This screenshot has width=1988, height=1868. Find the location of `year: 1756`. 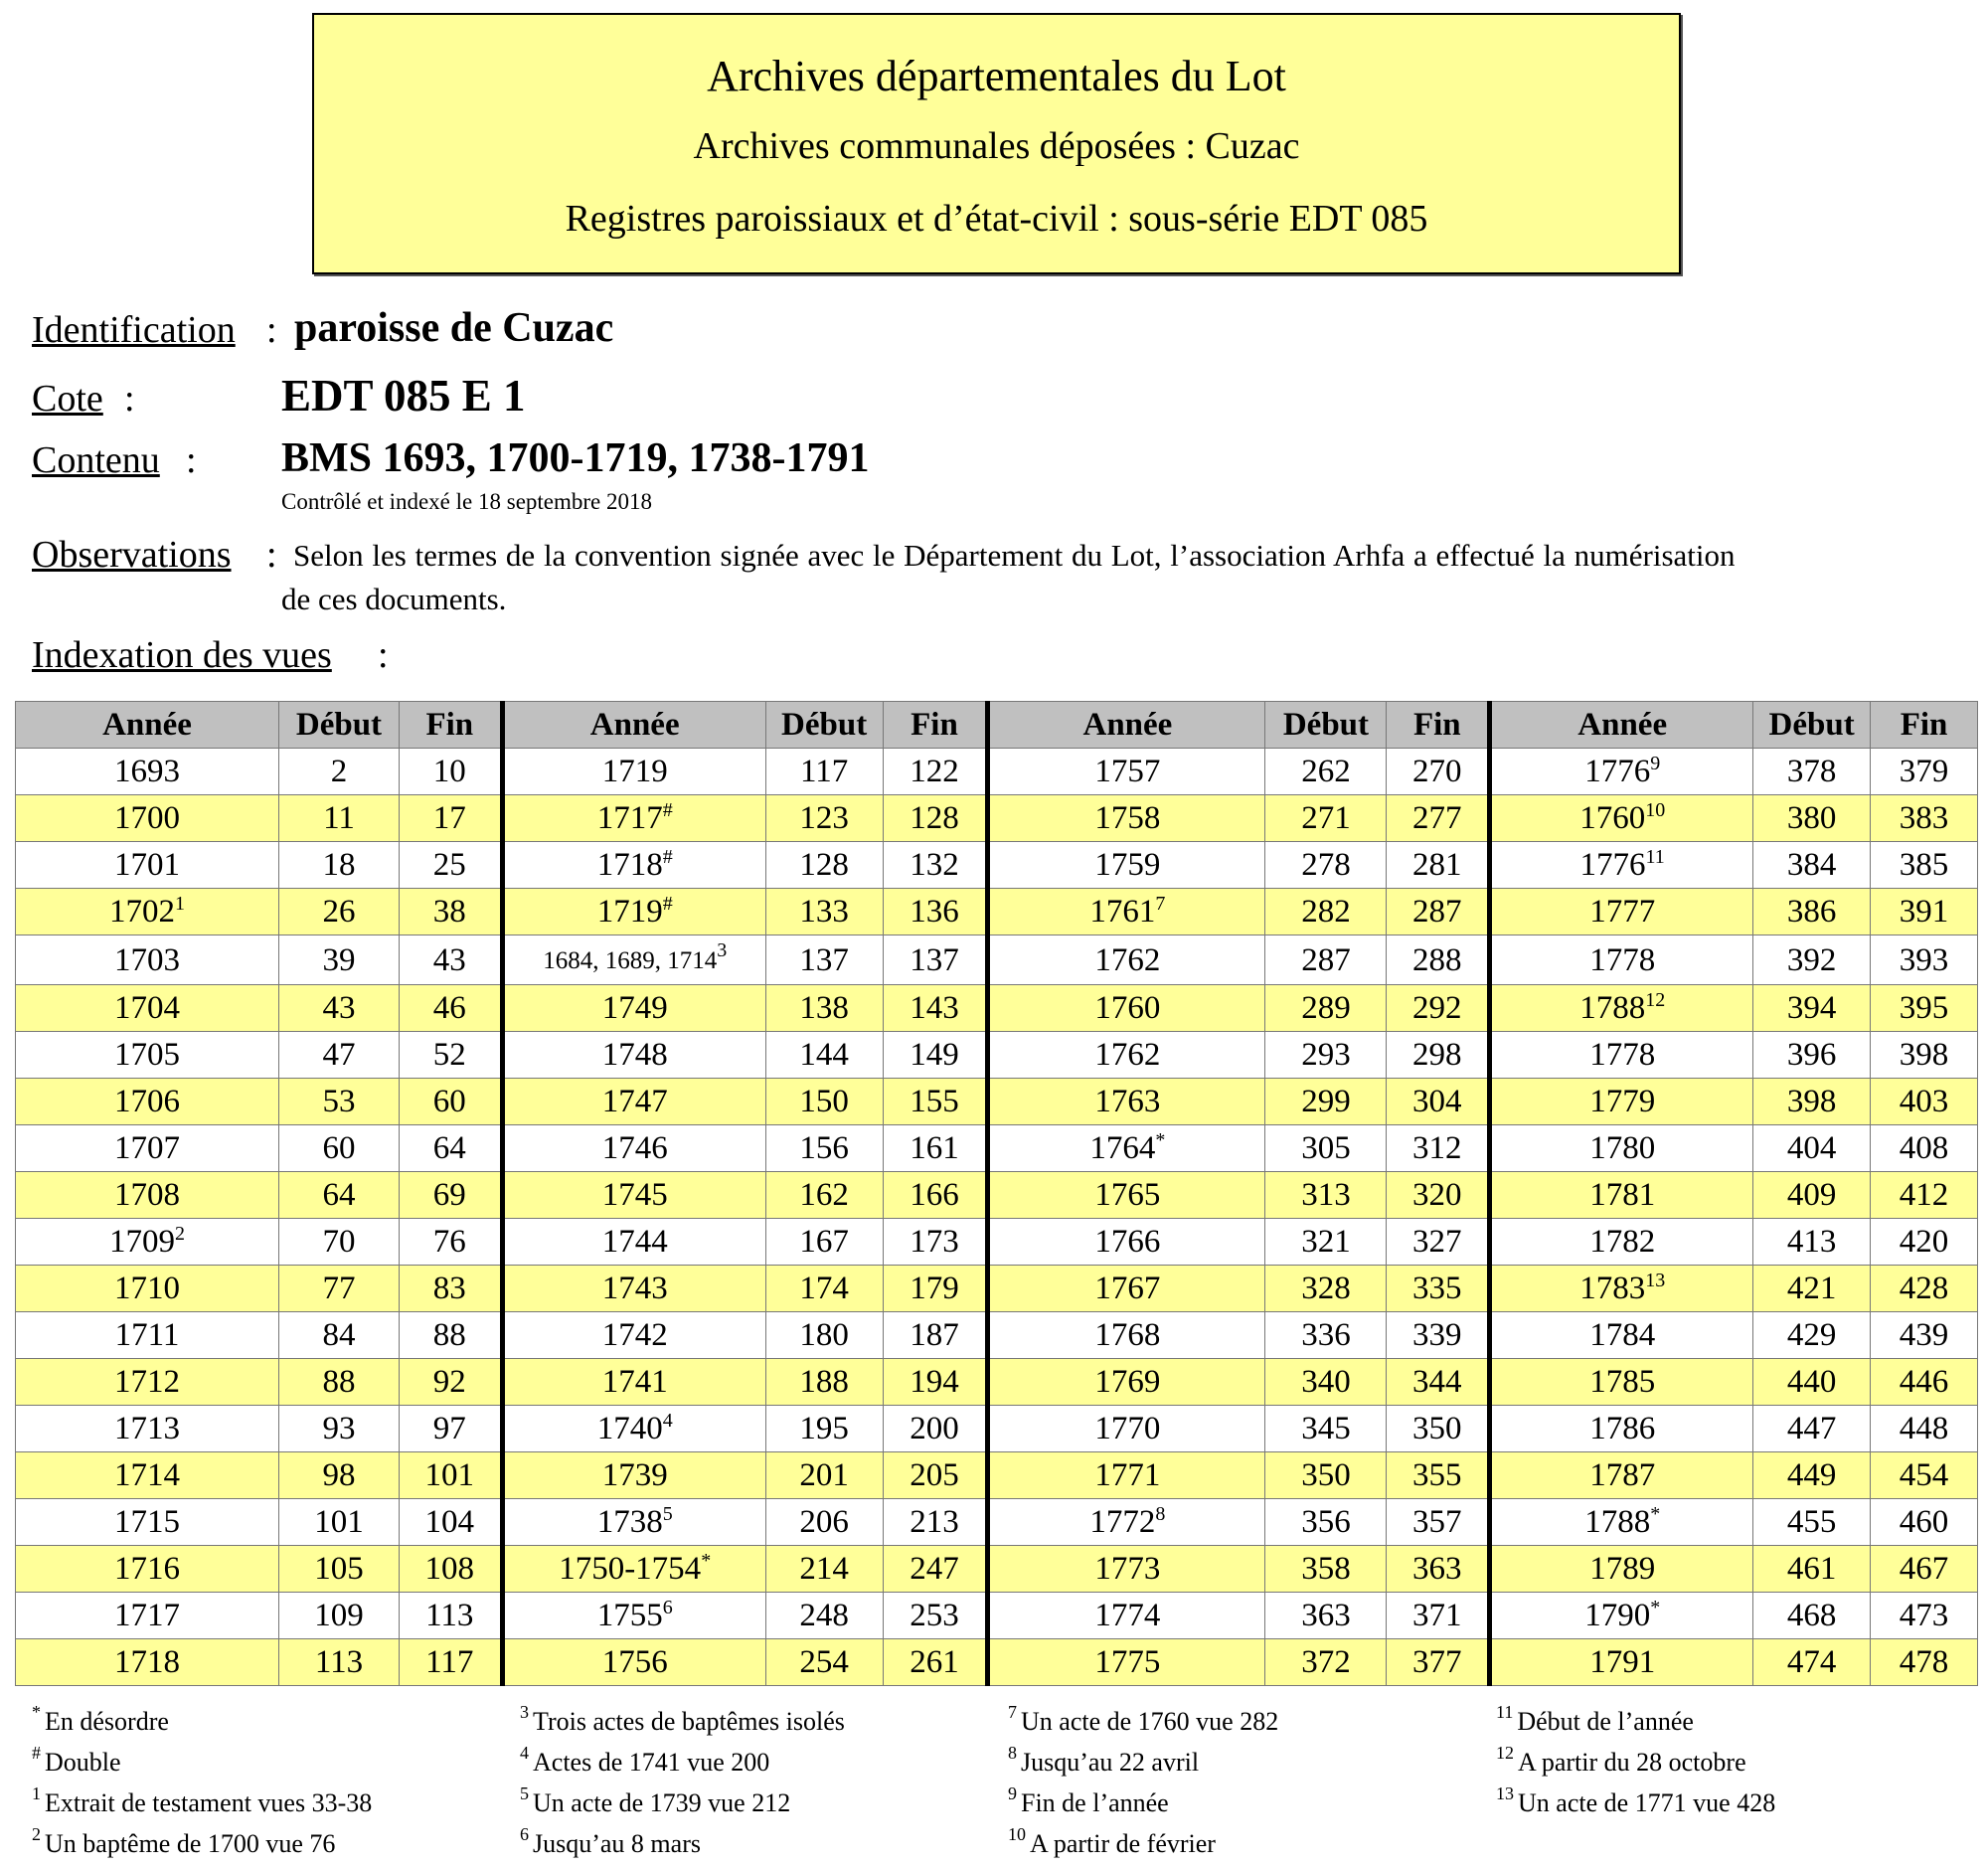

year: 1756 is located at coordinates (634, 1662).